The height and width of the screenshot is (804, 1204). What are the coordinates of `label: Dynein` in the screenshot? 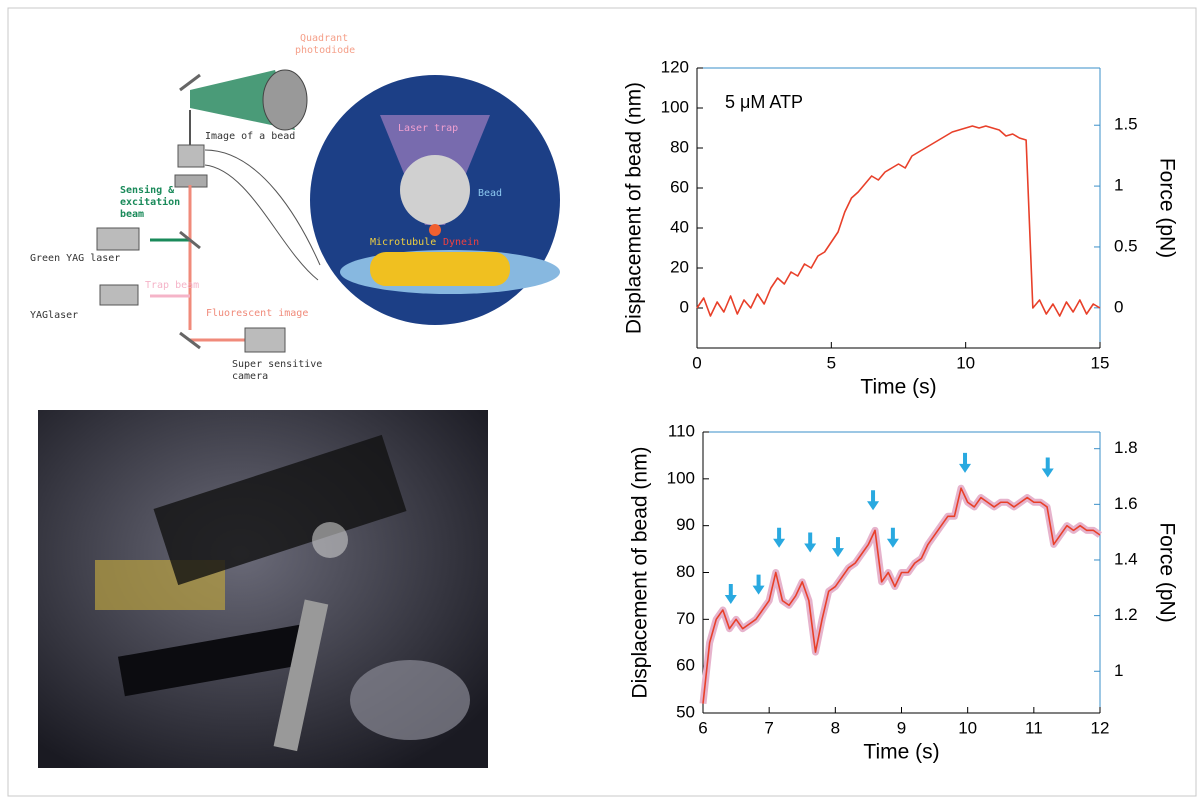 It's located at (461, 242).